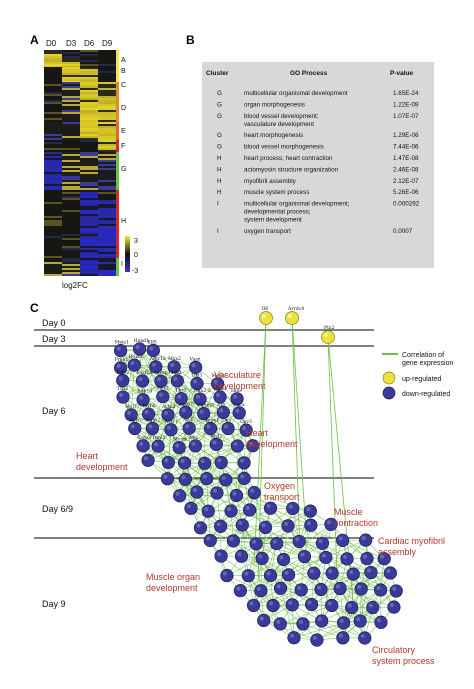 The height and width of the screenshot is (689, 474). I want to click on up-regulated-gene-node: Il6, so click(266, 315).